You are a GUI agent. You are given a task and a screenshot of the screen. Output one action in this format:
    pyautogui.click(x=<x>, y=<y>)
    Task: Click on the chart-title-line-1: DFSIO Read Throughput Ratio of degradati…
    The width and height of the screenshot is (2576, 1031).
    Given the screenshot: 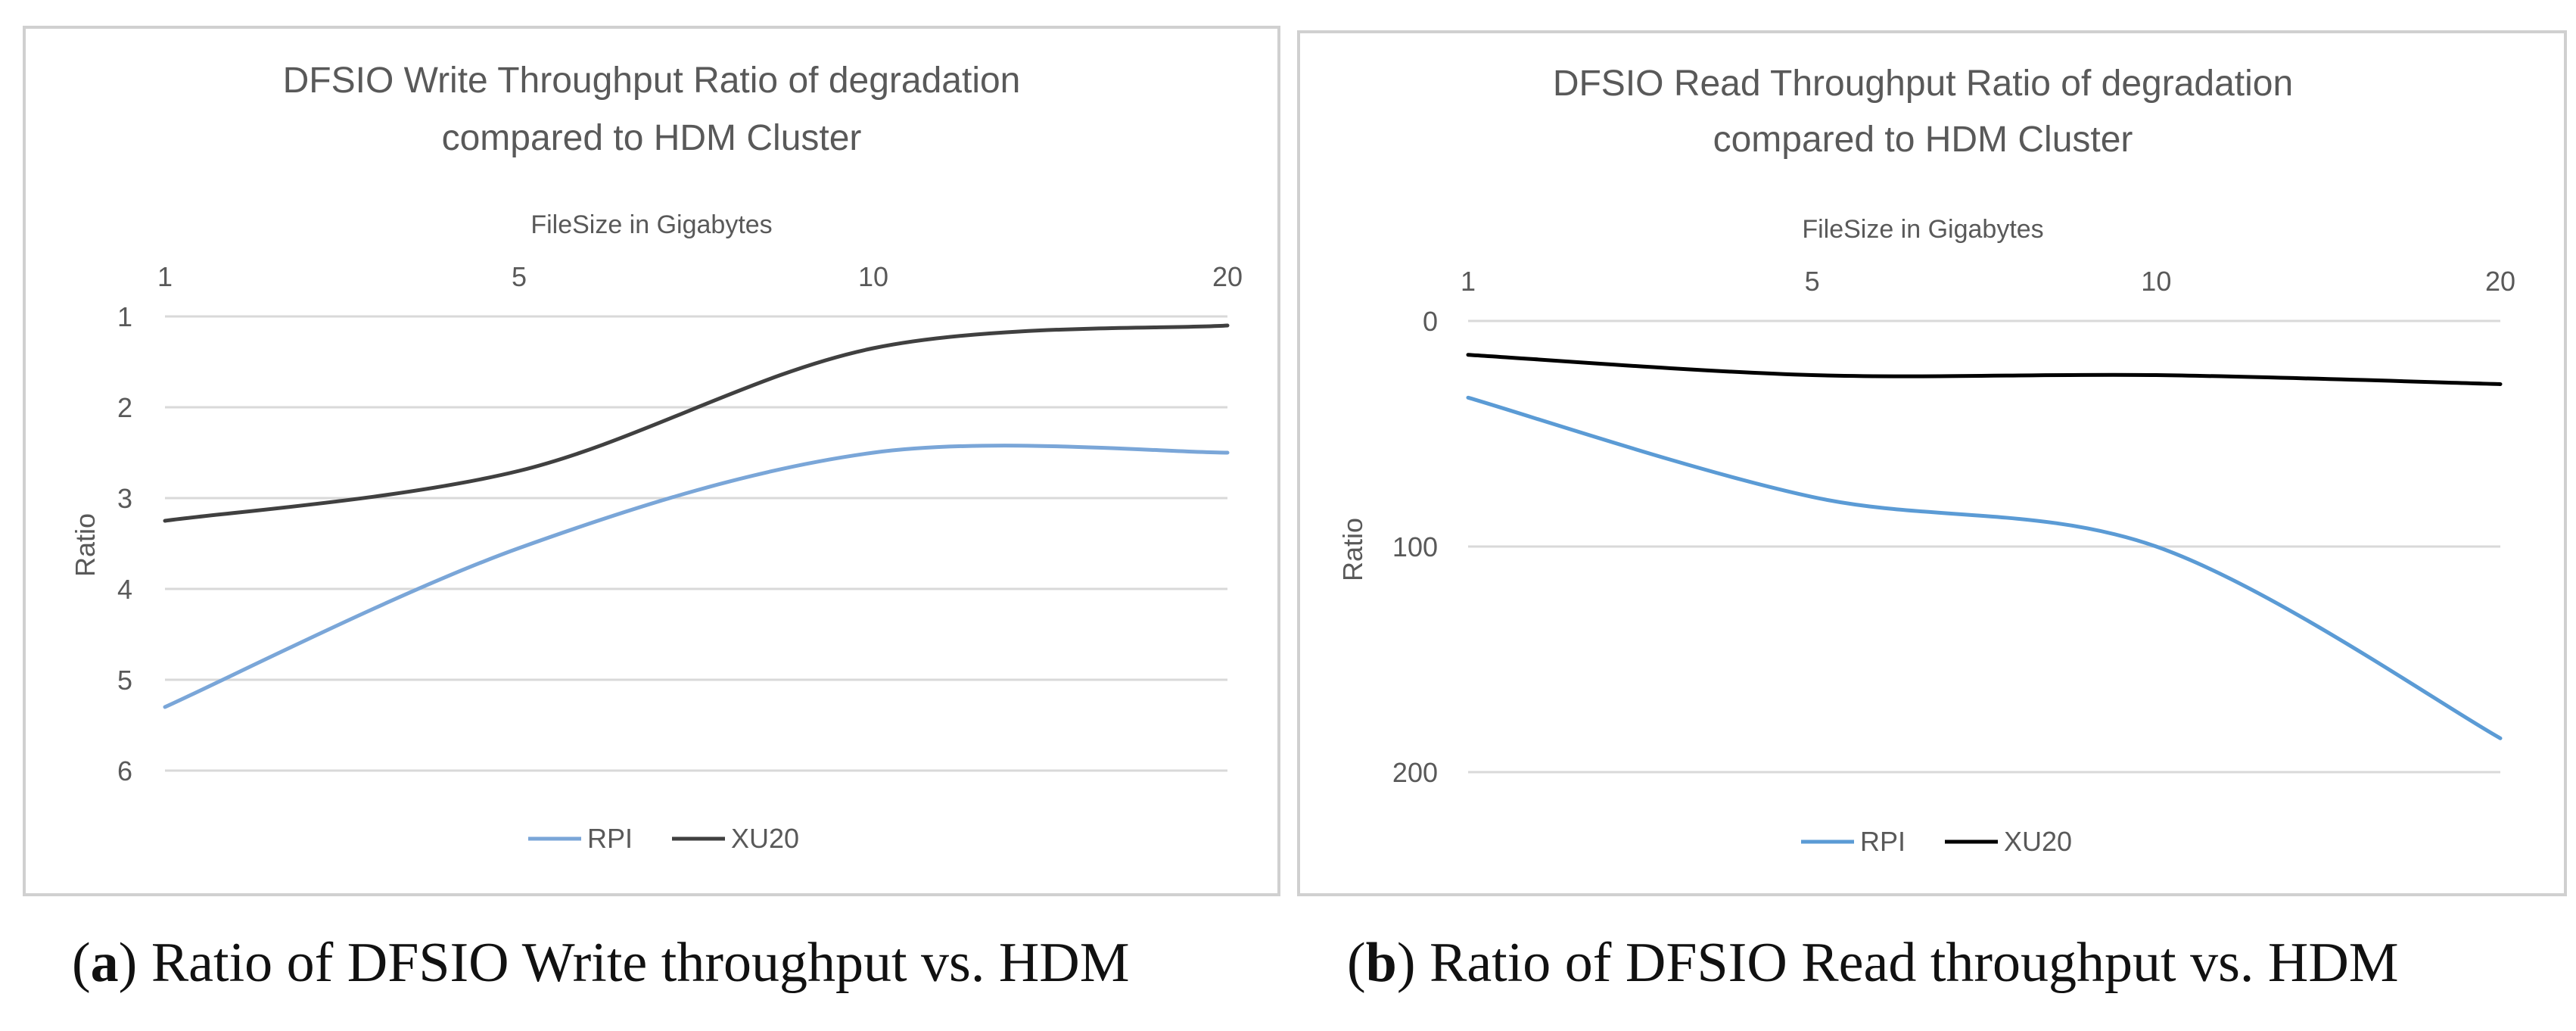 What is the action you would take?
    pyautogui.click(x=1923, y=84)
    